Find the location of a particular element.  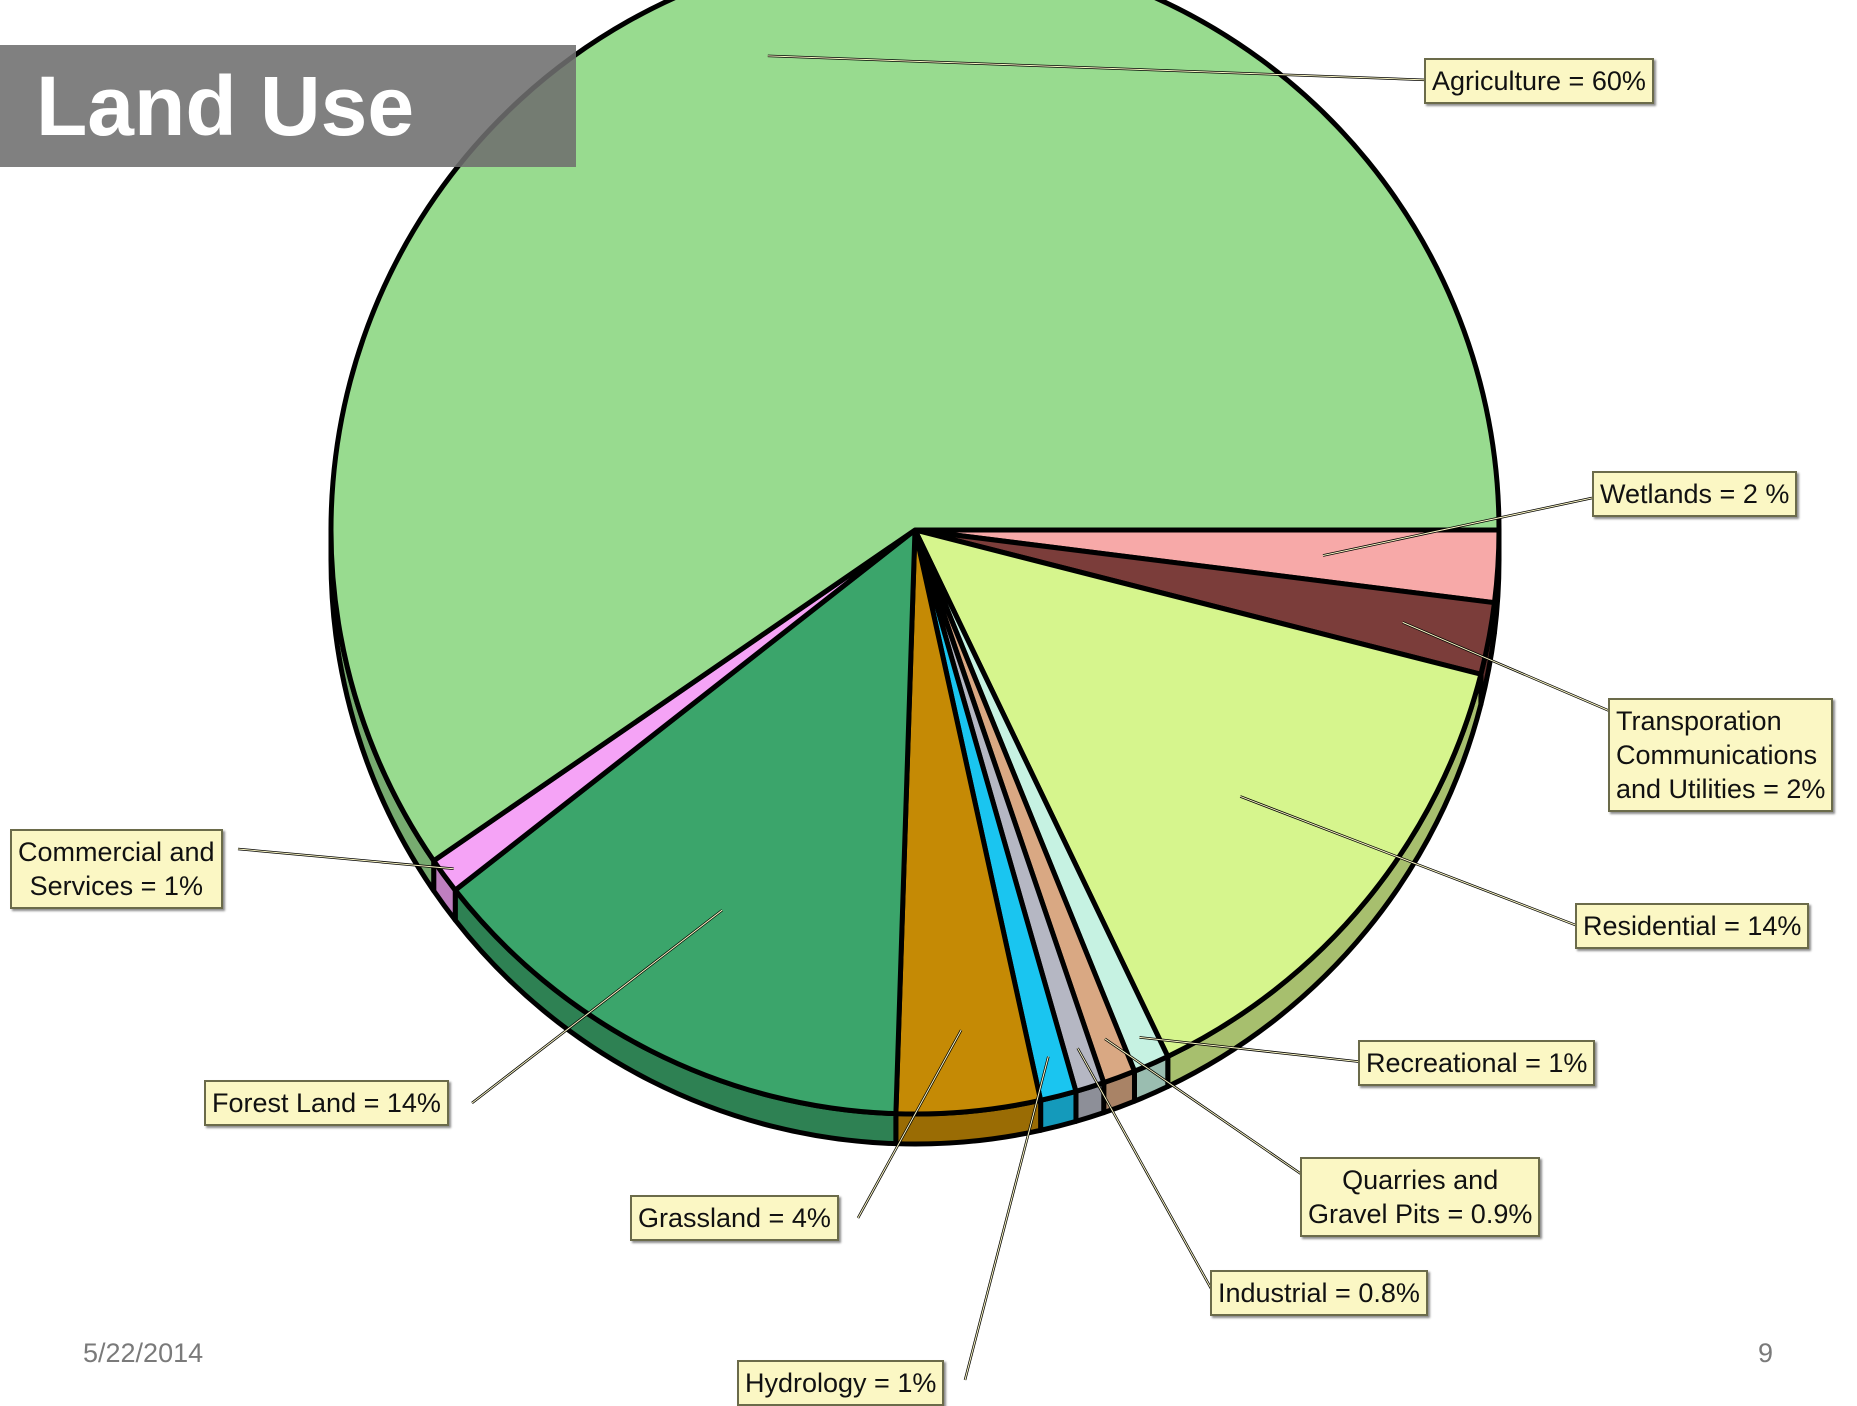

data-label-agriculture: Agriculture = 60% is located at coordinates (1539, 81).